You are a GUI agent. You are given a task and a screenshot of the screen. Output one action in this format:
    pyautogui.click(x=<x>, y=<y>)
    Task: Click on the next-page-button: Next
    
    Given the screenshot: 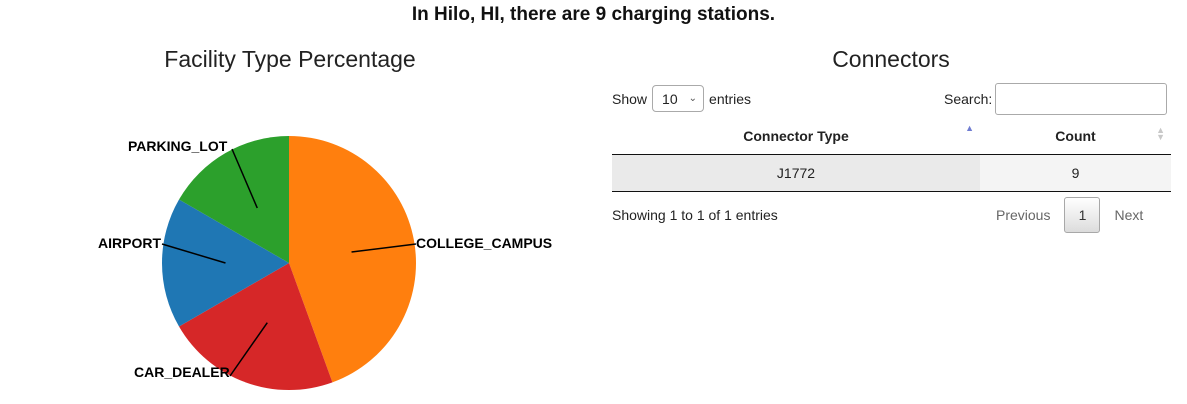 What is the action you would take?
    pyautogui.click(x=1129, y=215)
    